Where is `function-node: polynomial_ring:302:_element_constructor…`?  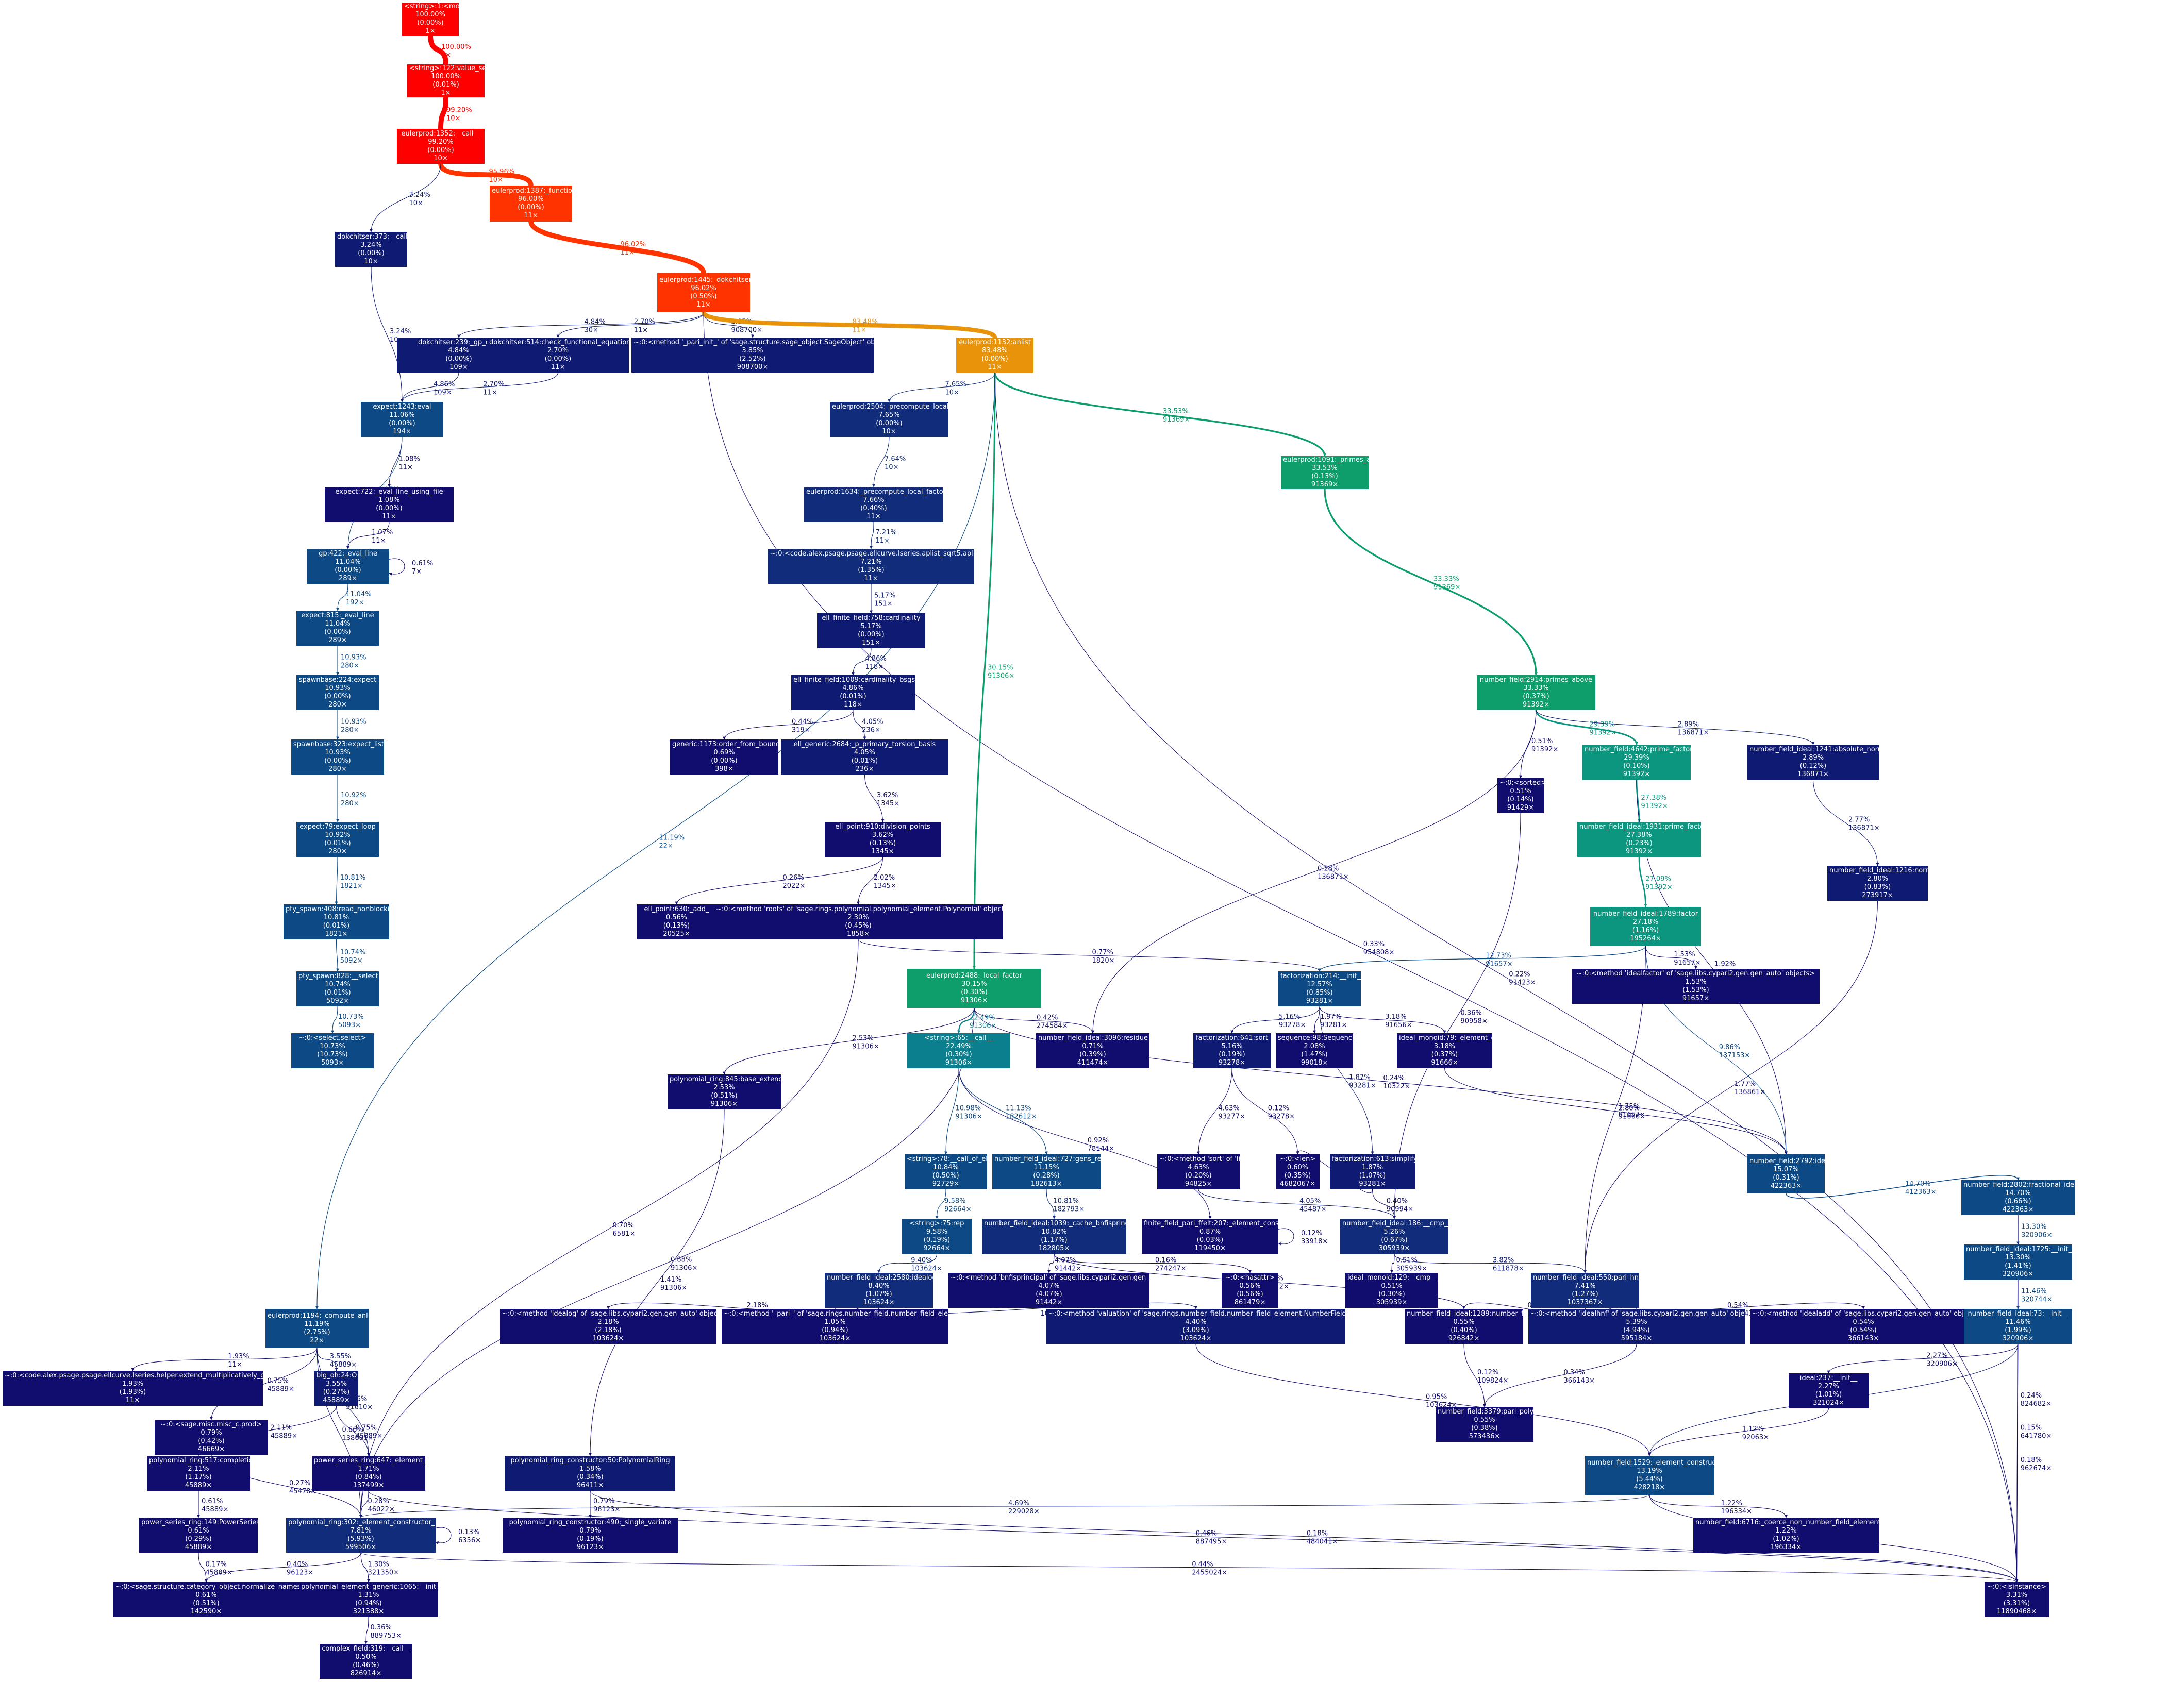 function-node: polynomial_ring:302:_element_constructor… is located at coordinates (361, 1535).